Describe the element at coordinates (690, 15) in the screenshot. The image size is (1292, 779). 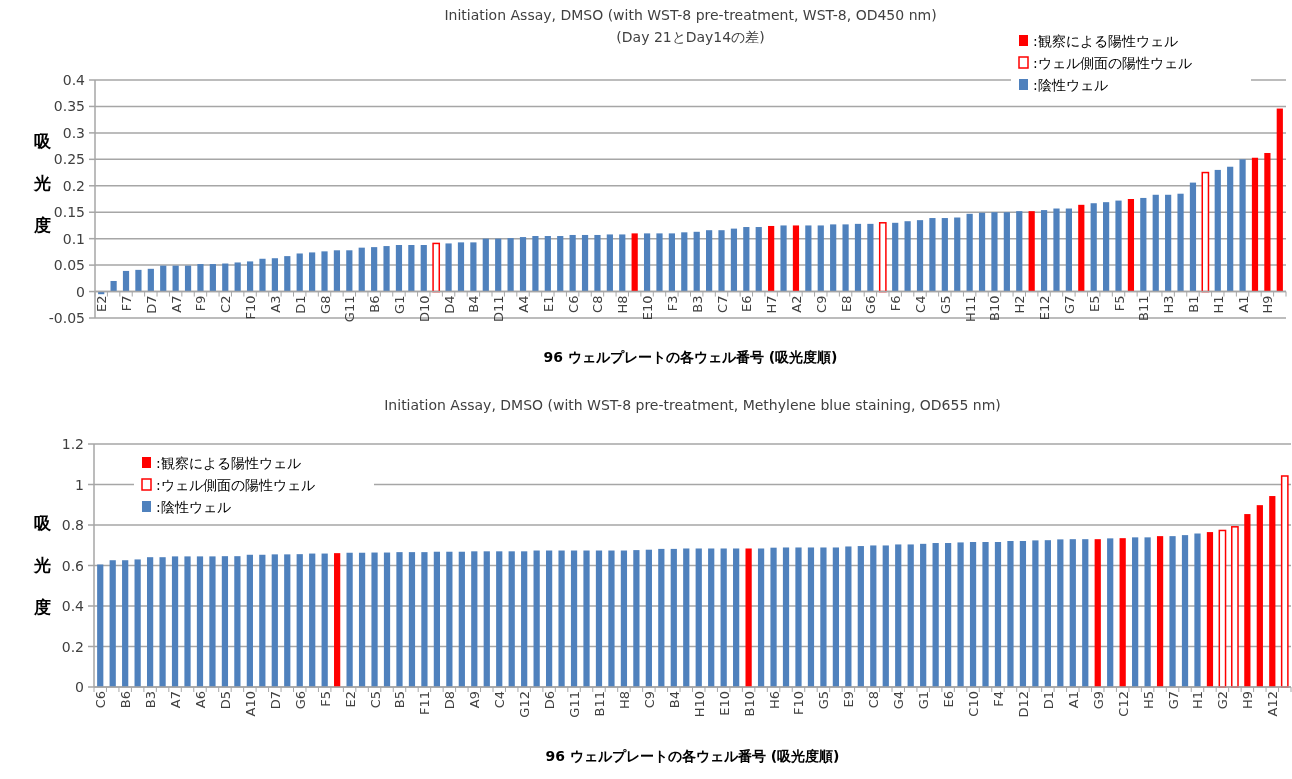
I see `chart-title: Initiation Assay, DMSO (with WST-8 pre-treatment, WST-8, OD450 nm)` at that location.